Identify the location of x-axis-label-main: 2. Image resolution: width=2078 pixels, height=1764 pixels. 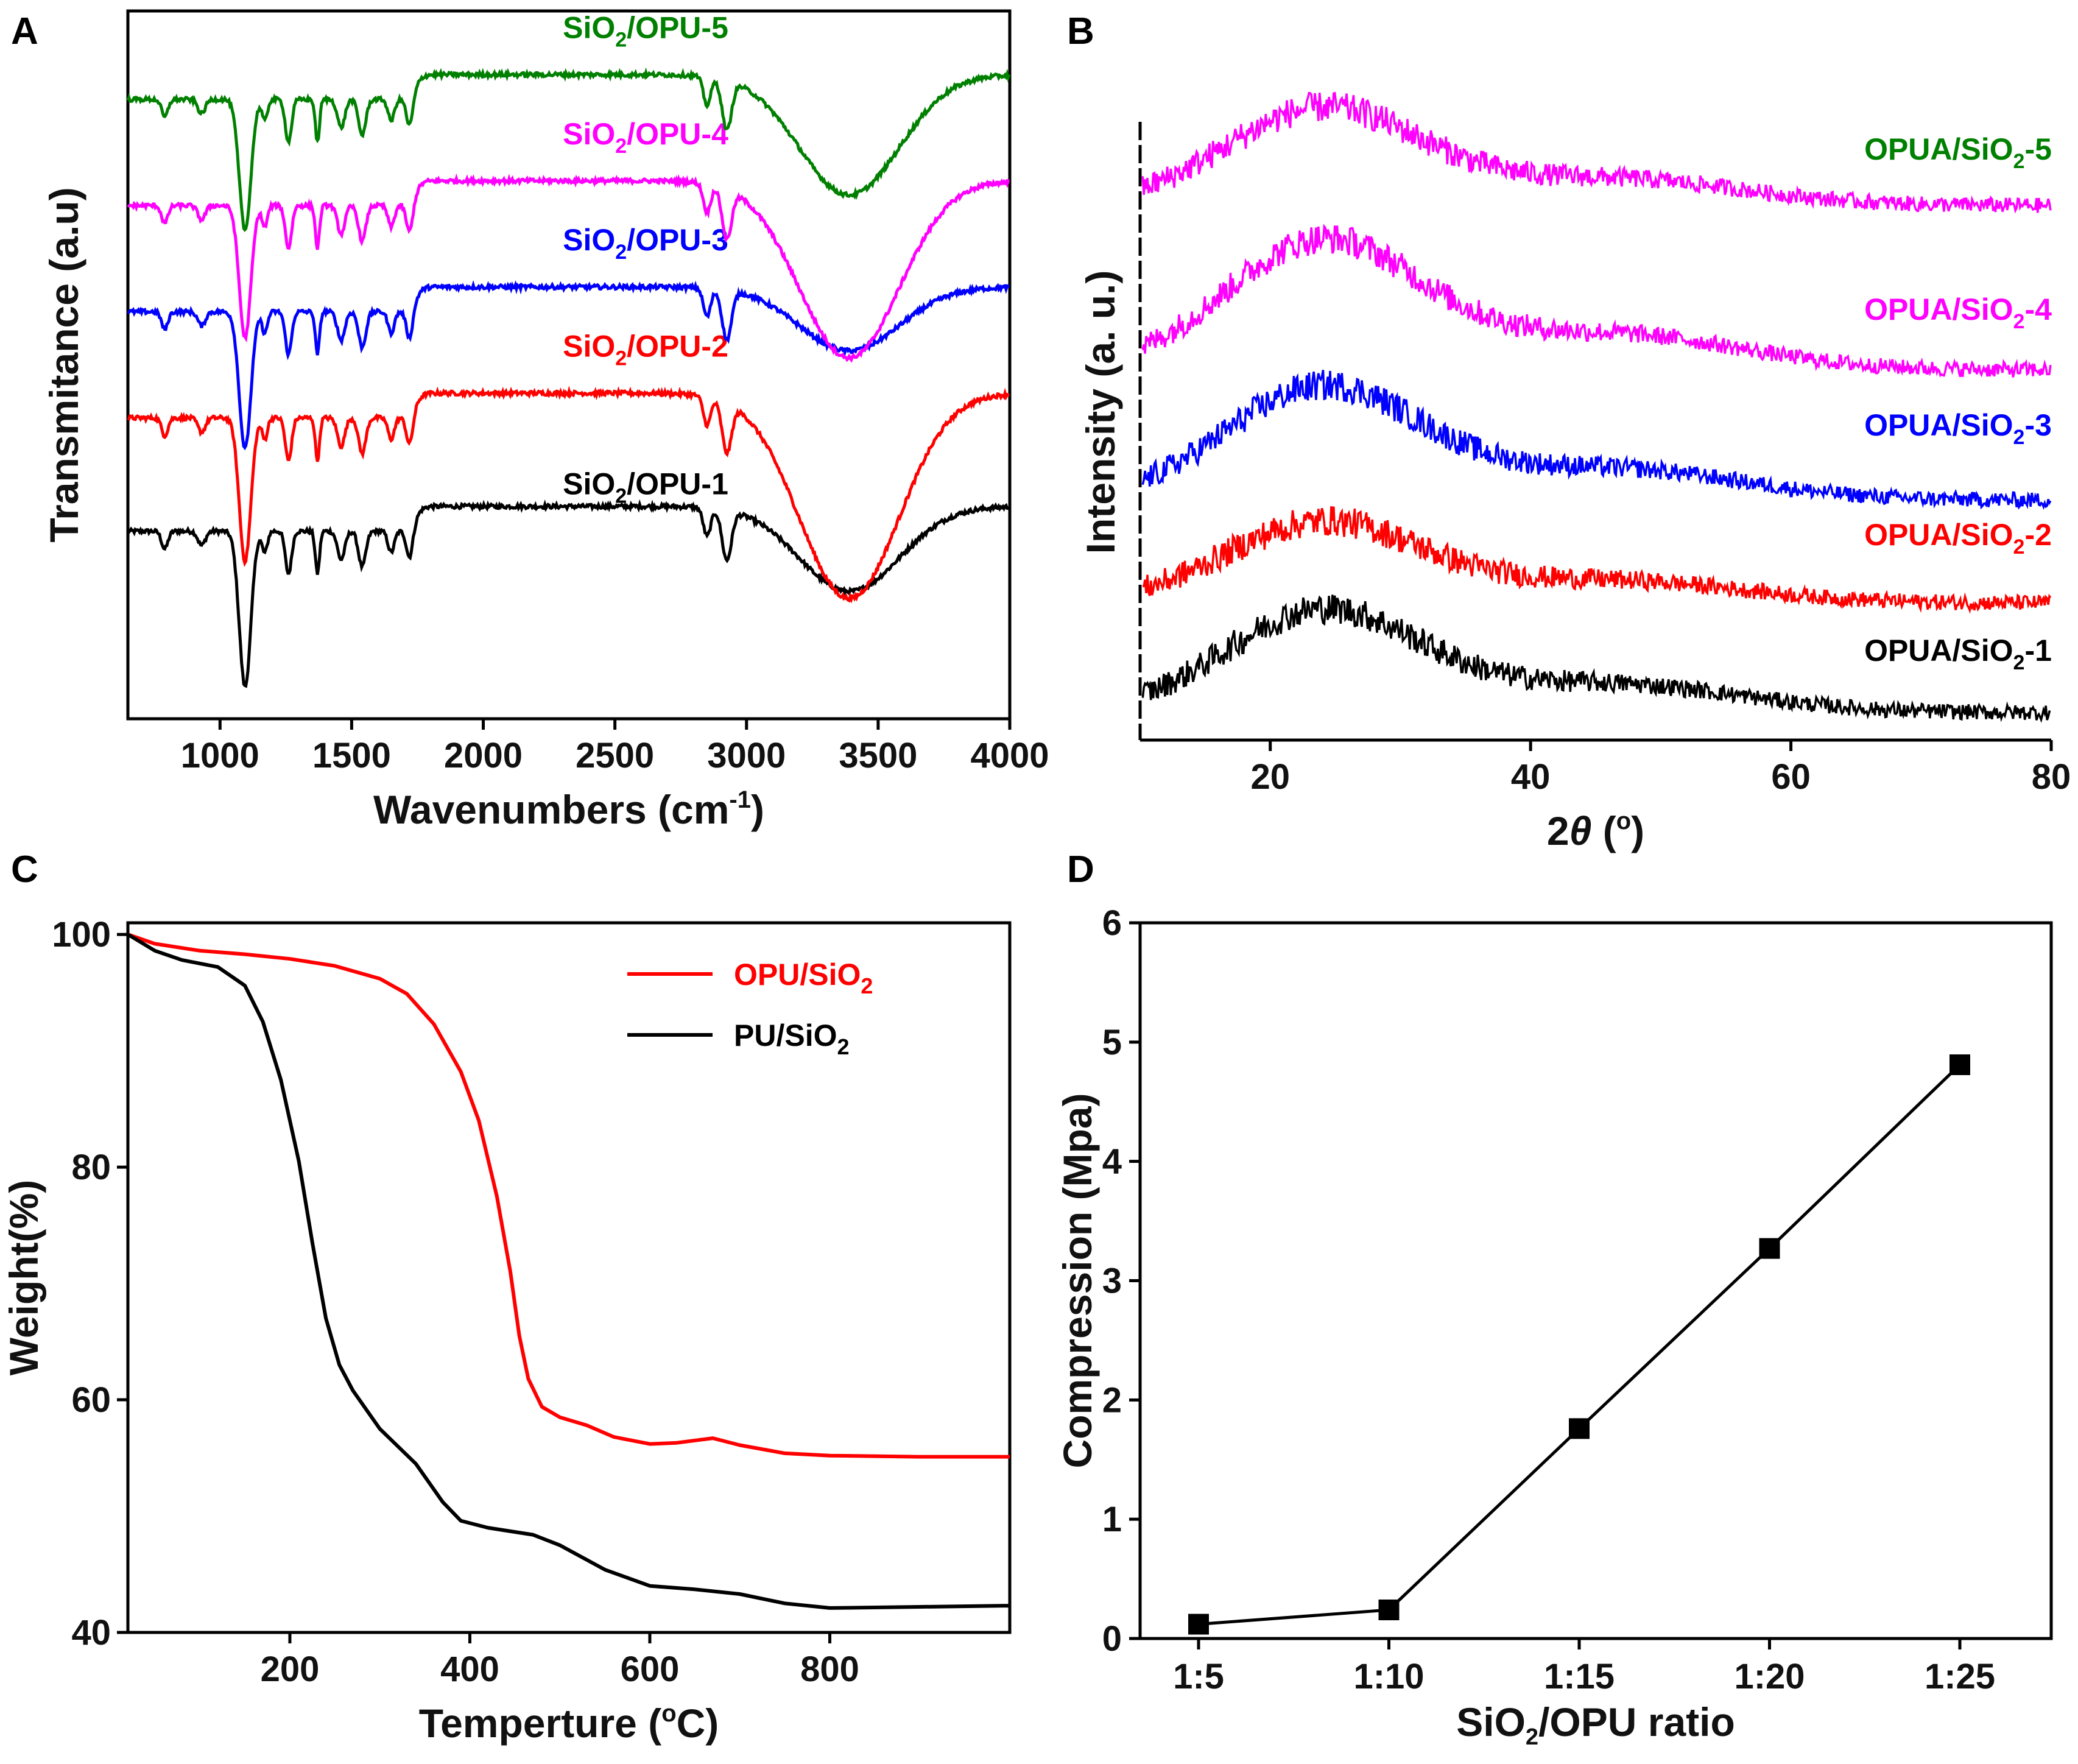
(1558, 830).